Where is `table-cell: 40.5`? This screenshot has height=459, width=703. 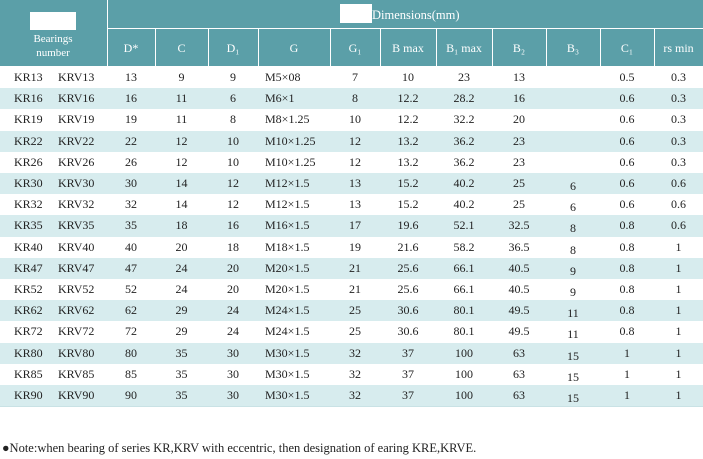
table-cell: 40.5 is located at coordinates (519, 267).